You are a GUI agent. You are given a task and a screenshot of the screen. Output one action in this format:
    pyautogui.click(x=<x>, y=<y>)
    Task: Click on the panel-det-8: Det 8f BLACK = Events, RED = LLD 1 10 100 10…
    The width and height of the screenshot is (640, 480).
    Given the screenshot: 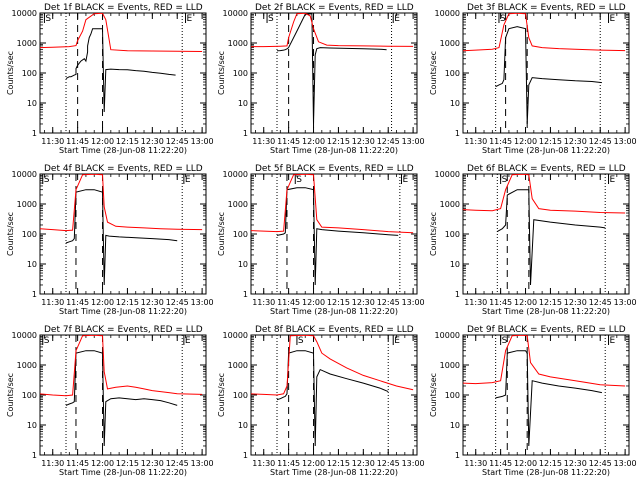 What is the action you would take?
    pyautogui.click(x=321, y=401)
    